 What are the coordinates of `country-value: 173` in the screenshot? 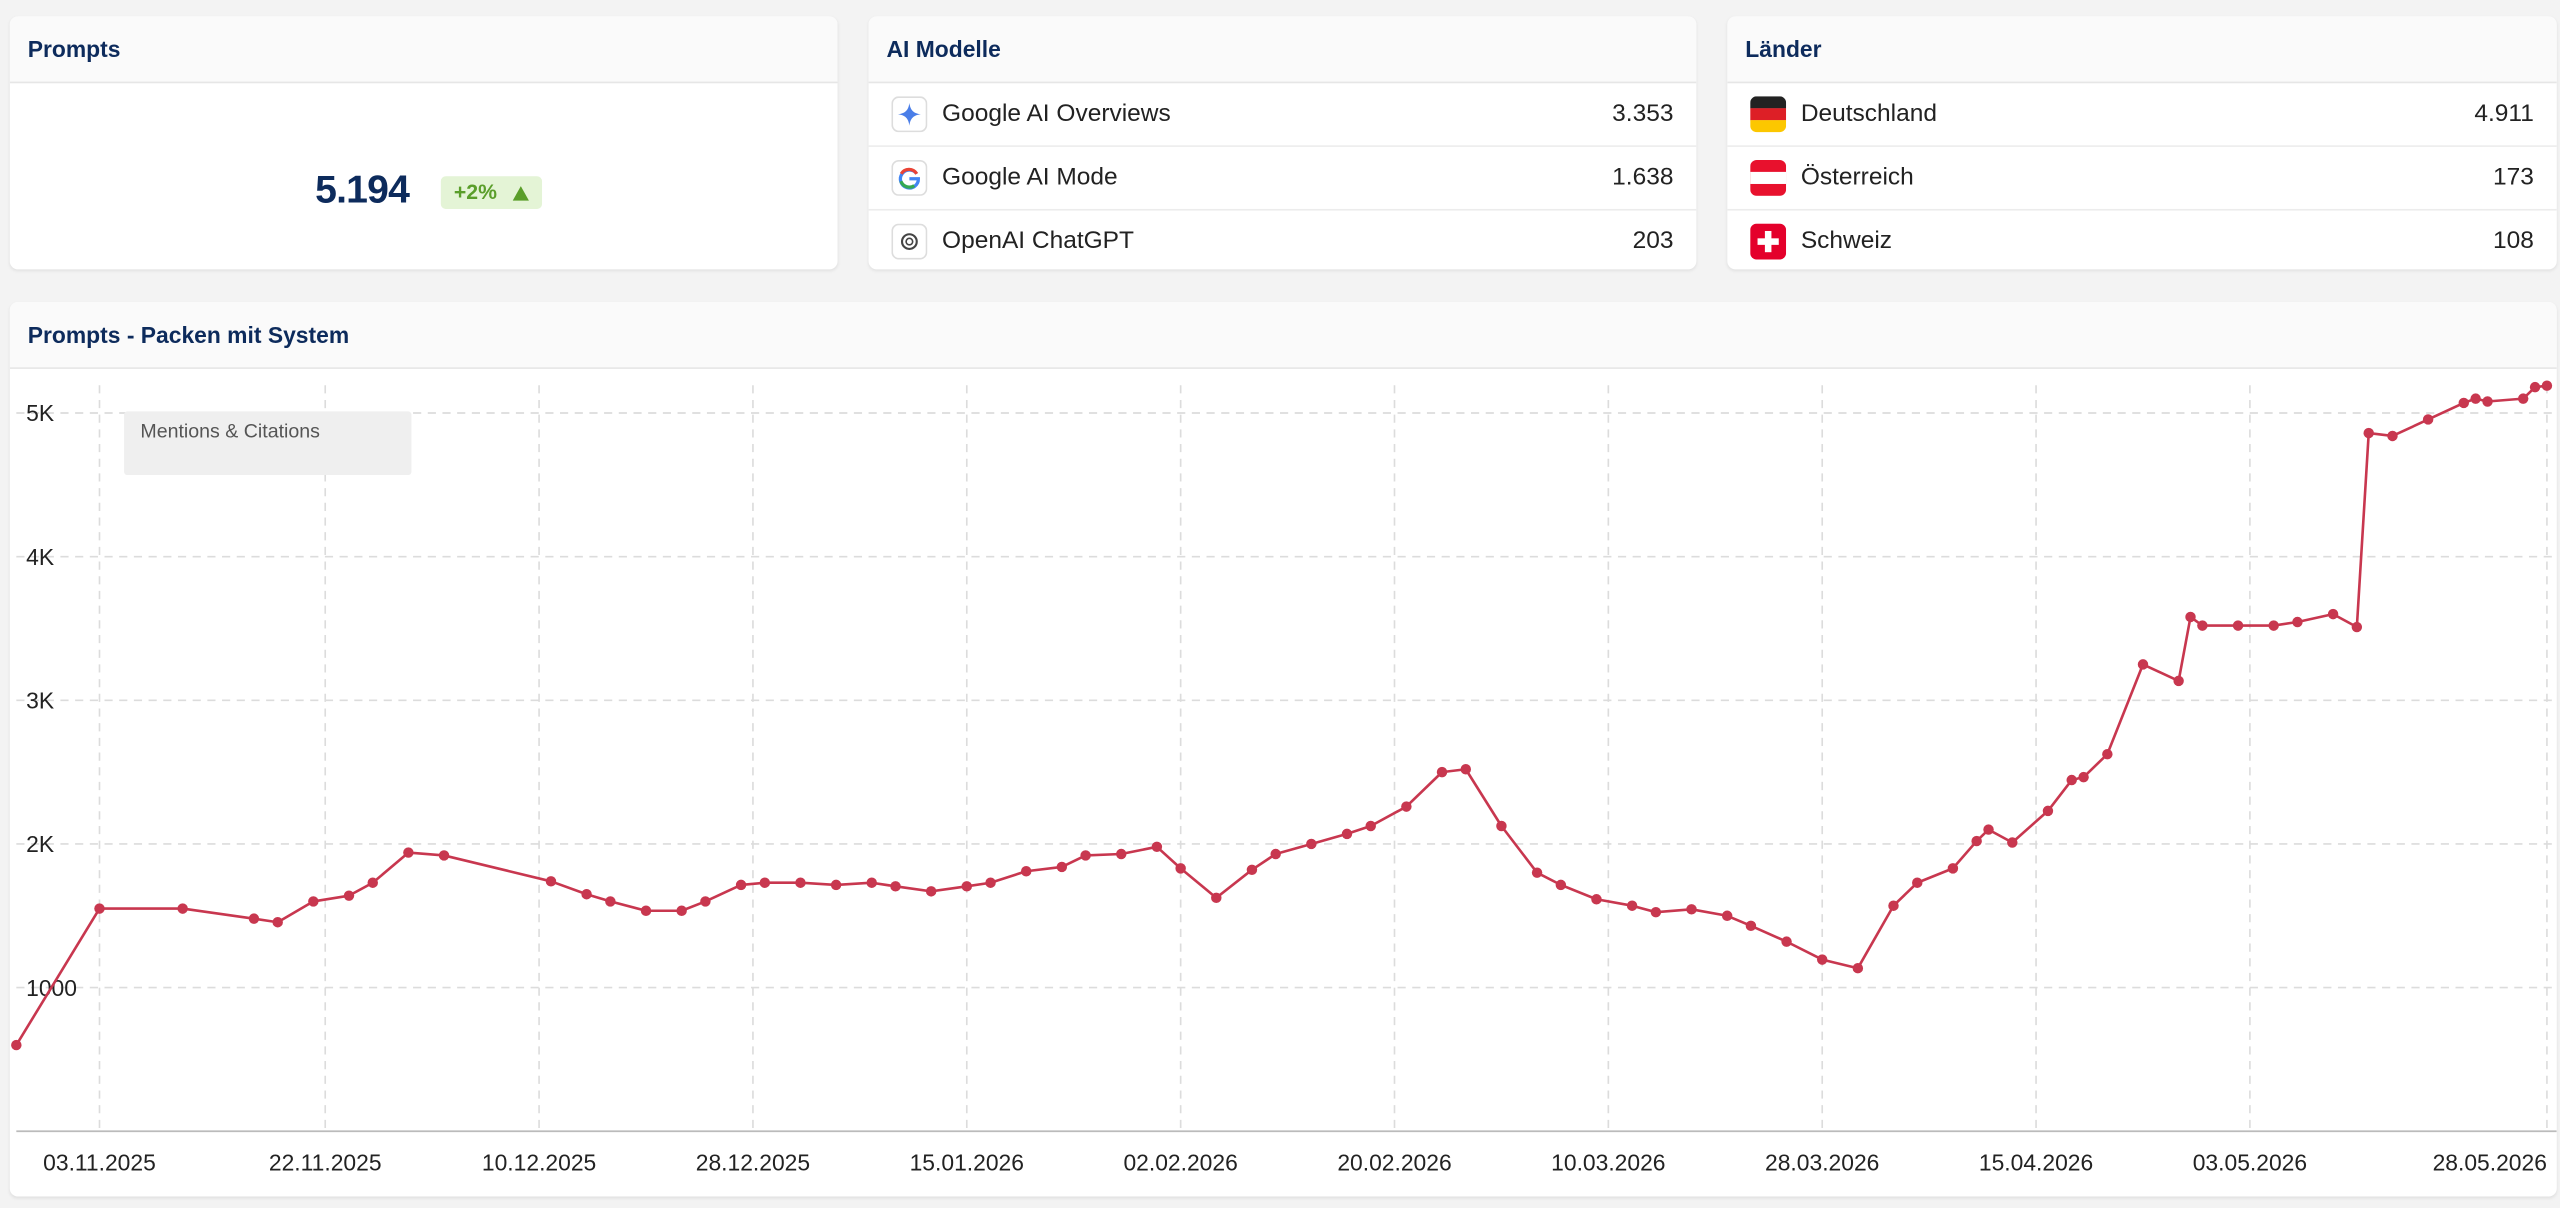 It's located at (2513, 177).